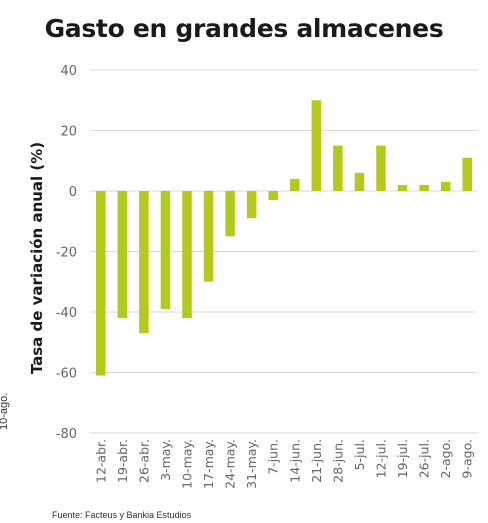 Image resolution: width=488 pixels, height=523 pixels. Describe the element at coordinates (68, 71) in the screenshot. I see `y-tick-label: 40` at that location.